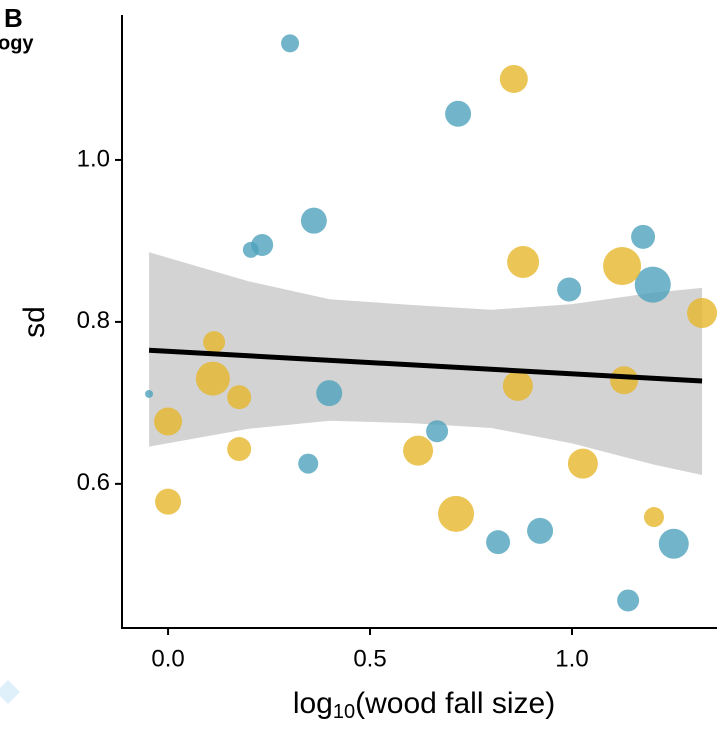  What do you see at coordinates (17, 43) in the screenshot?
I see `cropped-text: ogy` at bounding box center [17, 43].